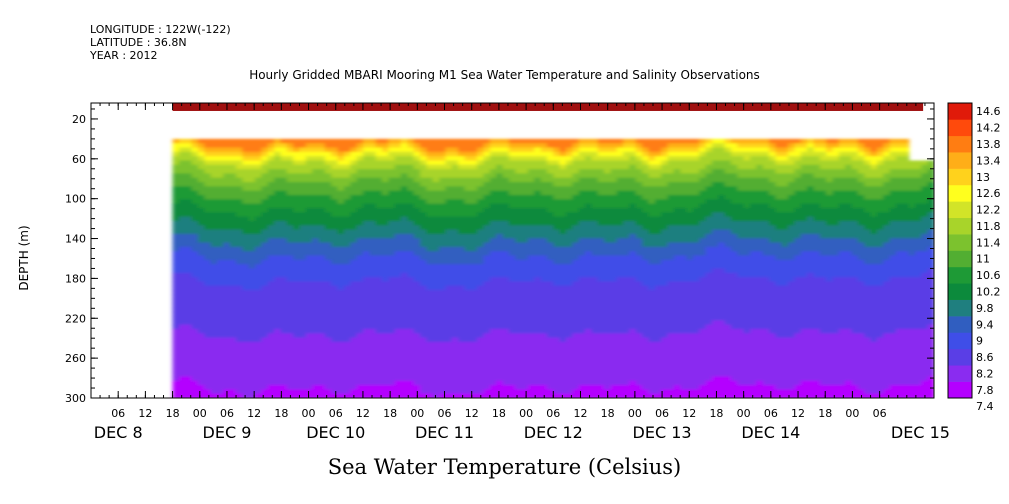  What do you see at coordinates (504, 467) in the screenshot?
I see `x-axis-label: Sea Water Temperature (Celsius)` at bounding box center [504, 467].